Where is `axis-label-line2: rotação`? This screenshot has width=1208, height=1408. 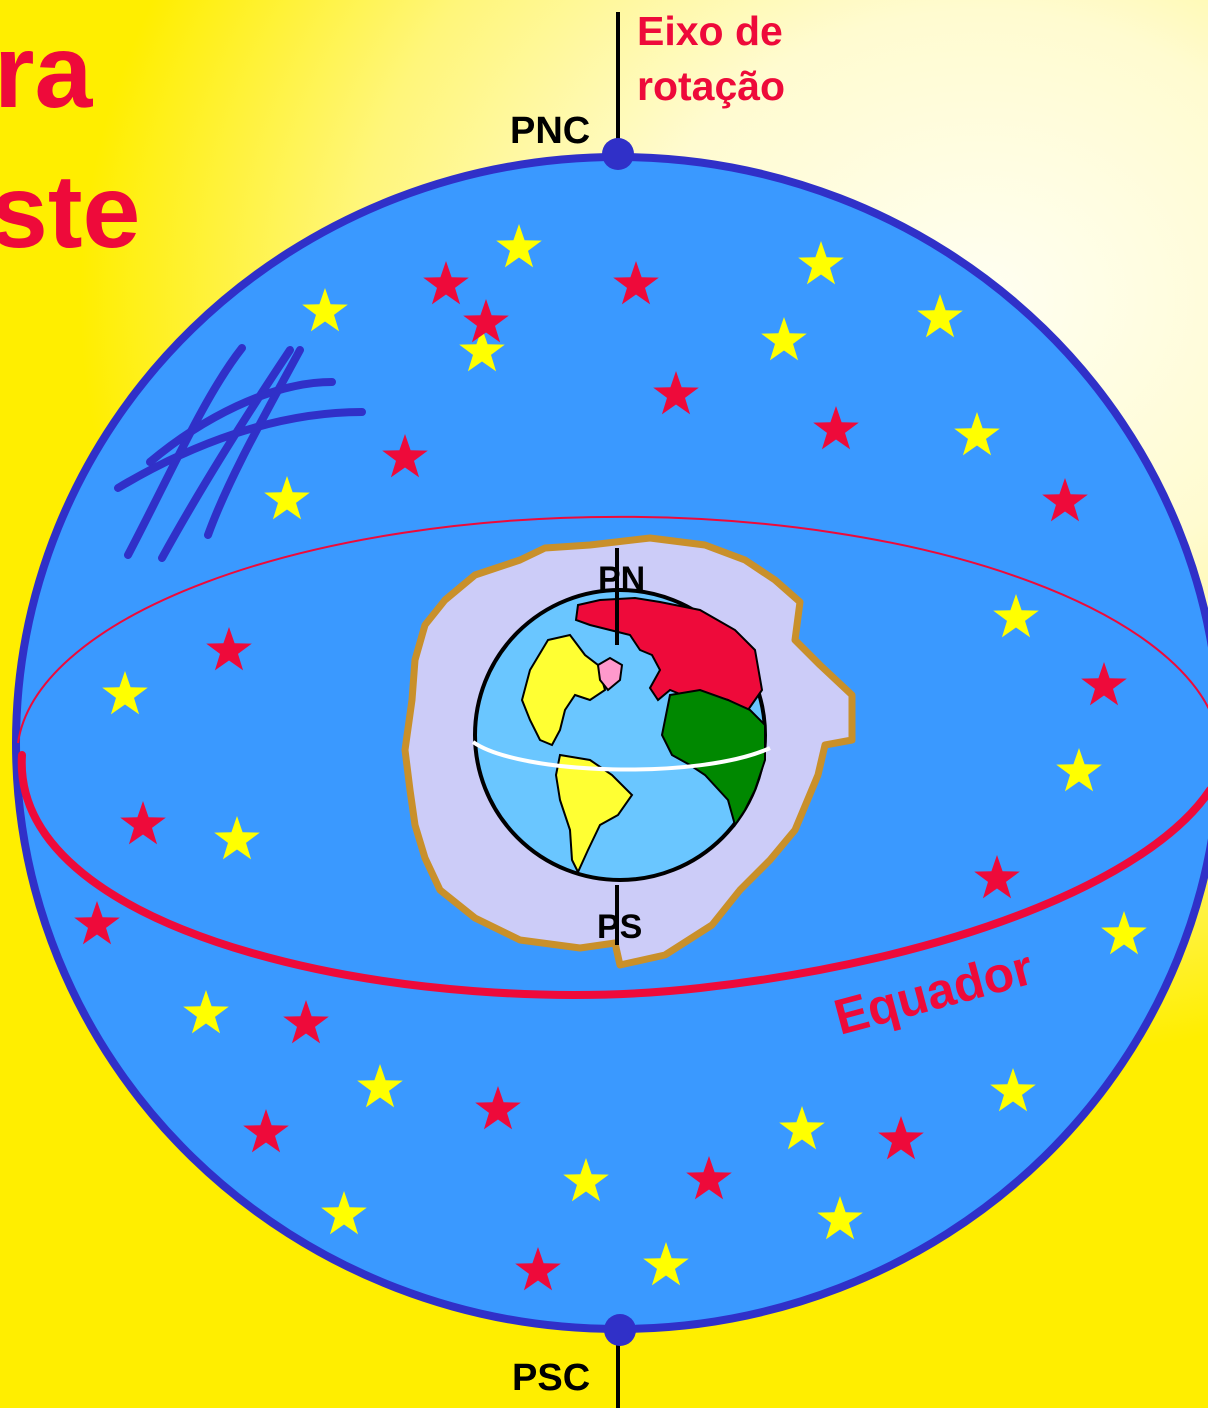 axis-label-line2: rotação is located at coordinates (711, 86).